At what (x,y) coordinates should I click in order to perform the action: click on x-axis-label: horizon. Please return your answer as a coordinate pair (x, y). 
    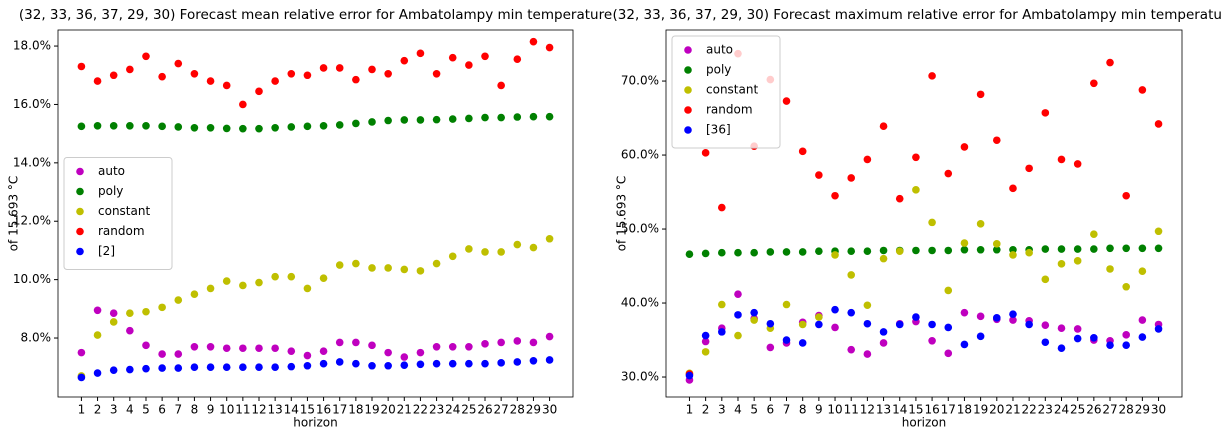
    Looking at the image, I should click on (315, 422).